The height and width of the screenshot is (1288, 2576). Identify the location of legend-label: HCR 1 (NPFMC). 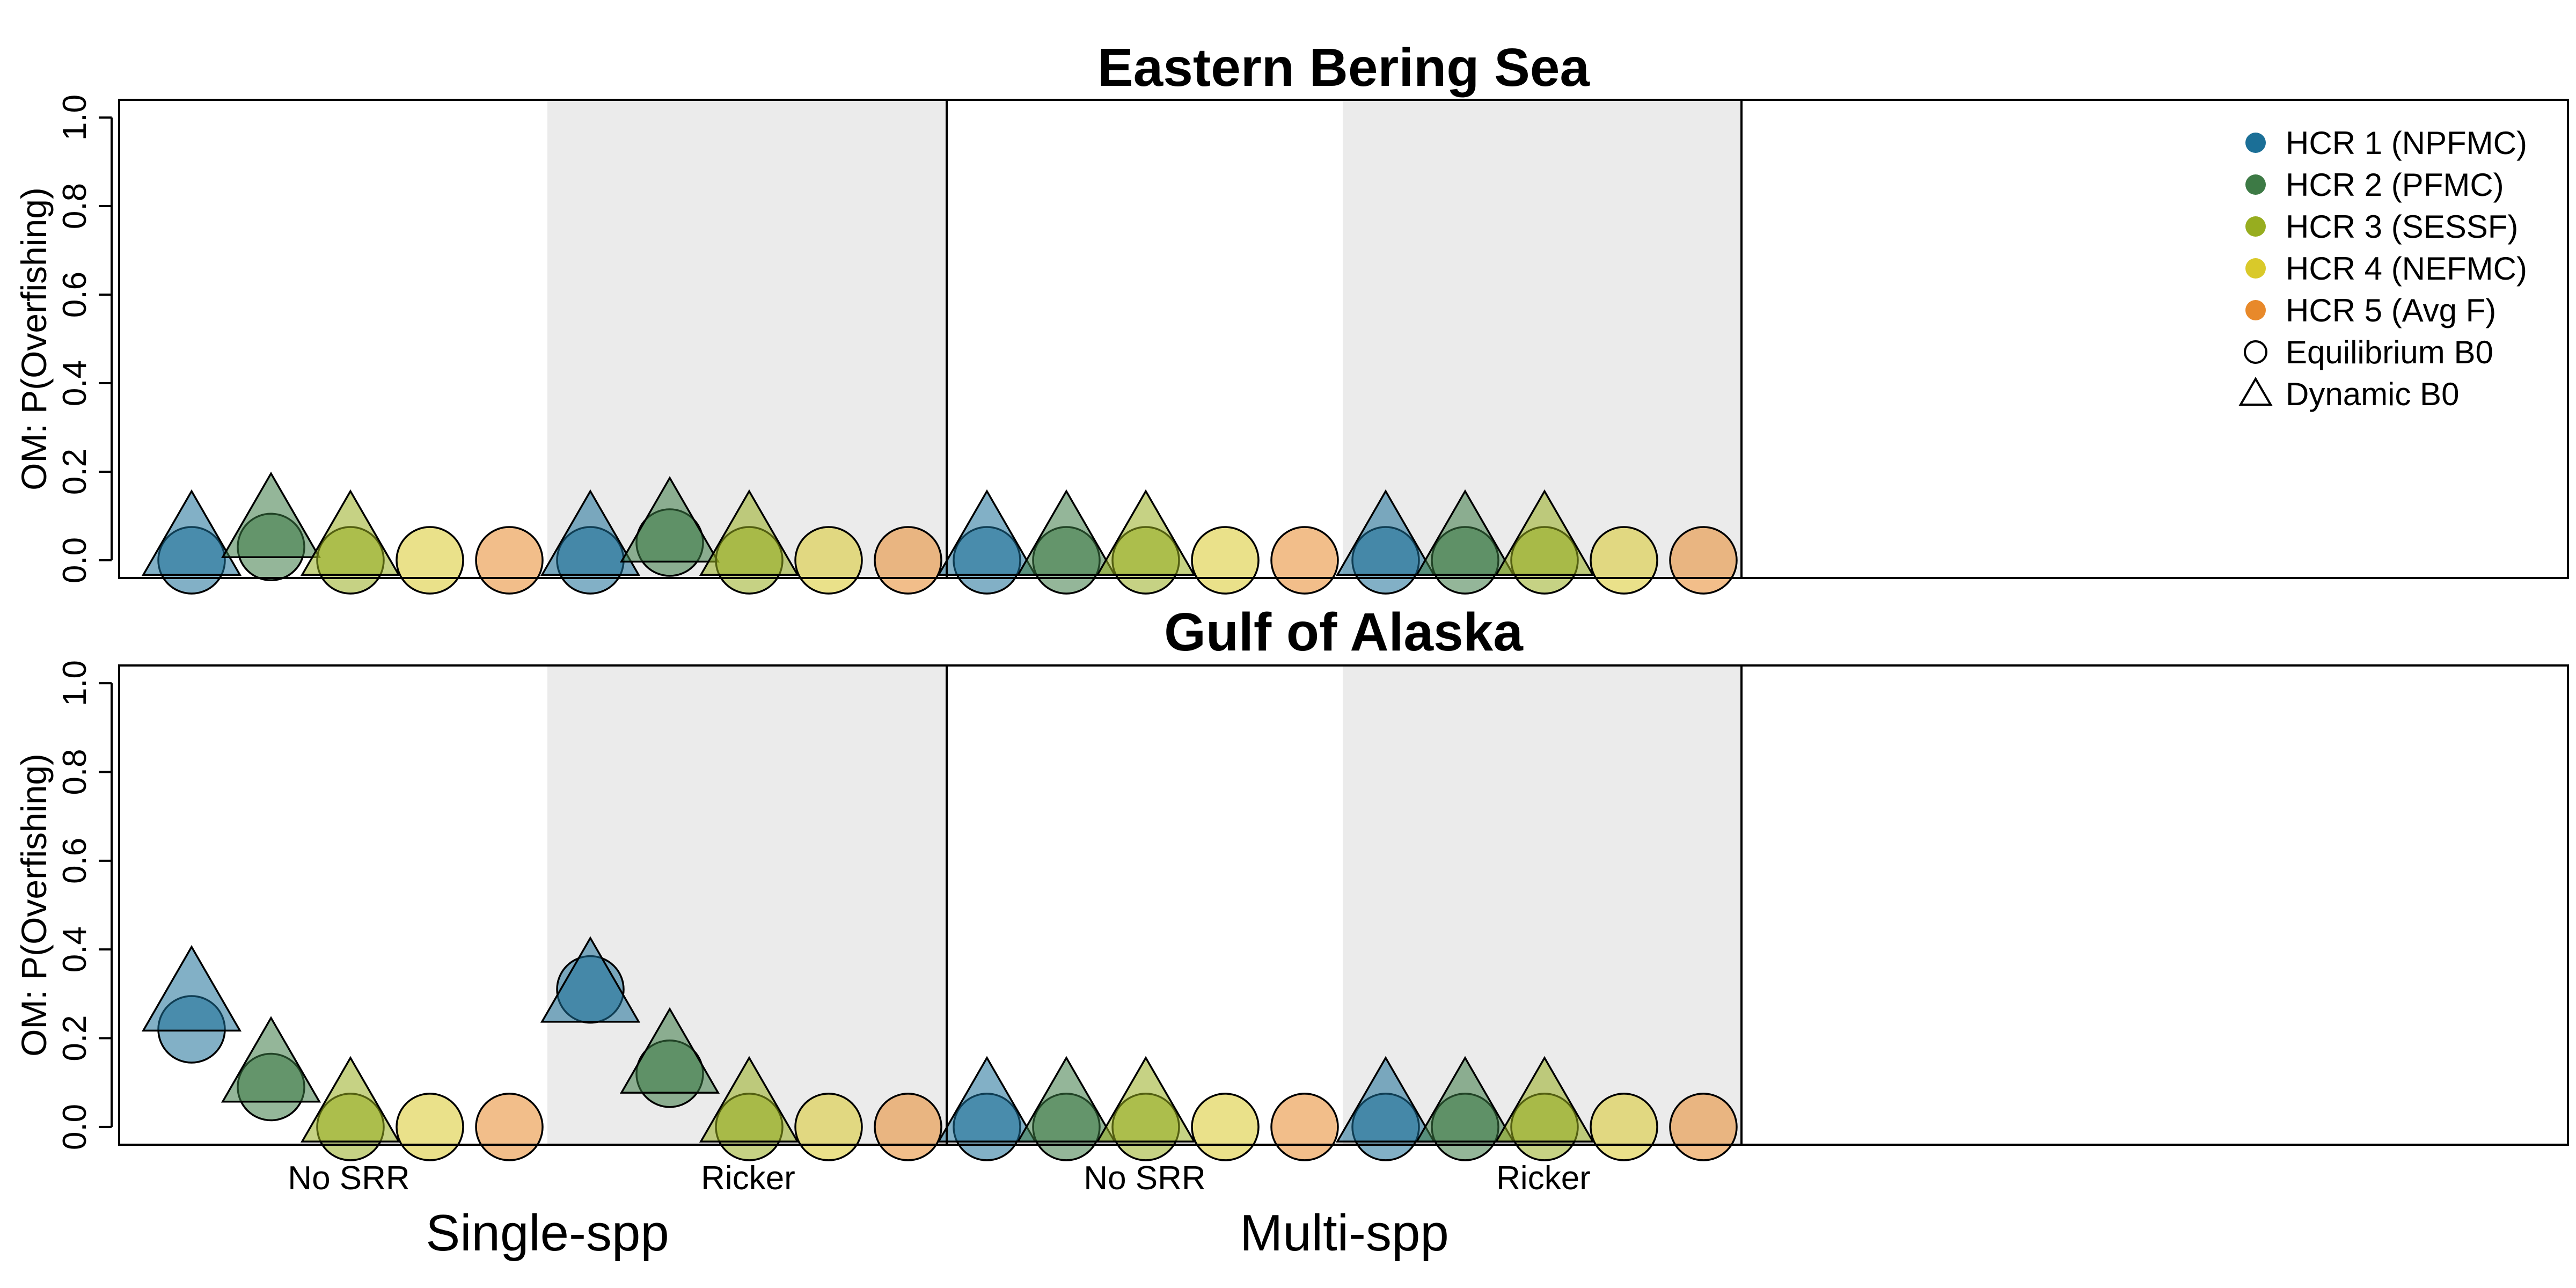
(2406, 143).